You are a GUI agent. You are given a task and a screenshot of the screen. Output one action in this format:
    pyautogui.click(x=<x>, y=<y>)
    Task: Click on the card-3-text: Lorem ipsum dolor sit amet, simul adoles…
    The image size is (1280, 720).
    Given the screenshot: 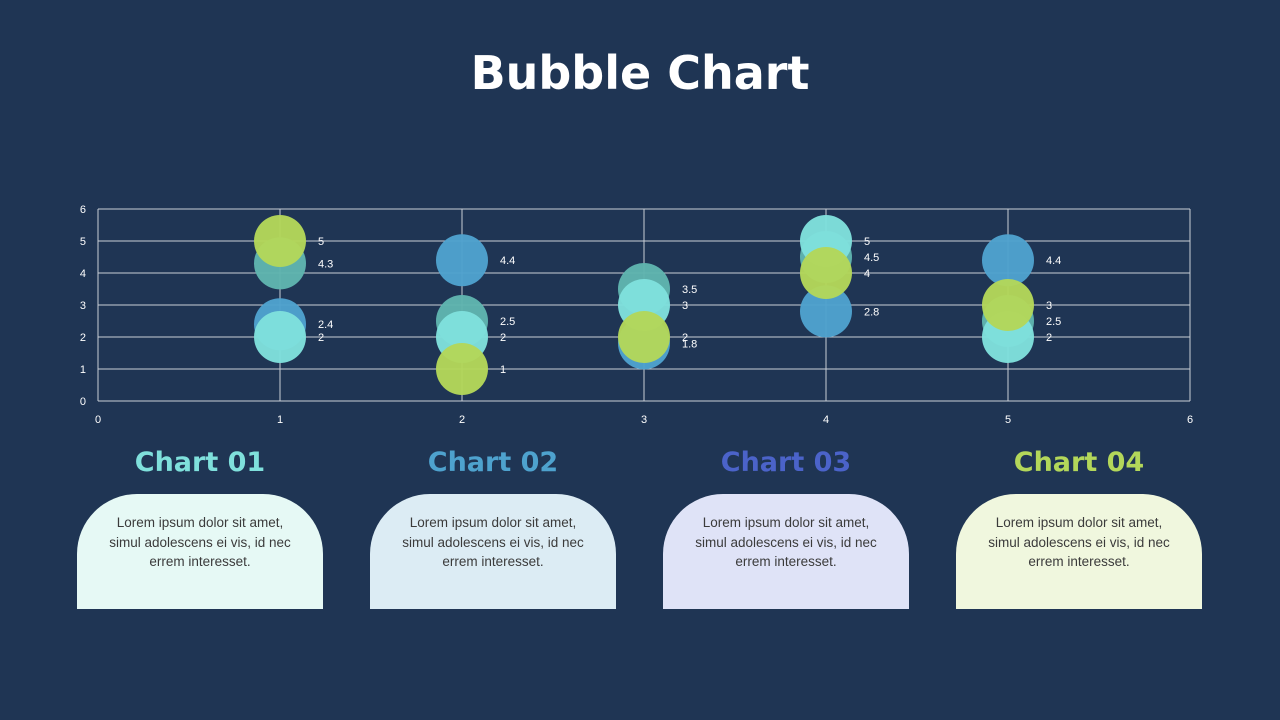 What is the action you would take?
    pyautogui.click(x=786, y=551)
    